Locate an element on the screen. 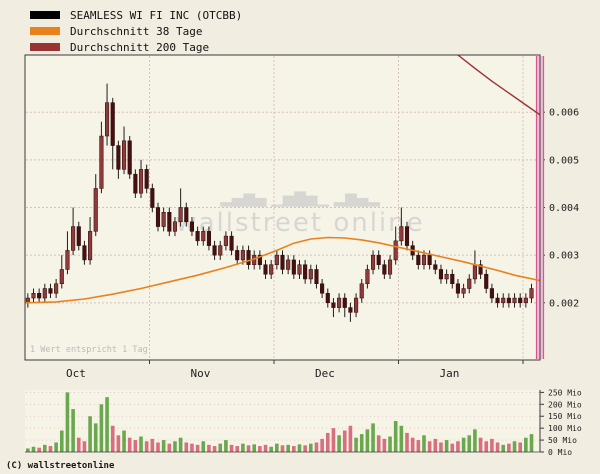  volume-bars is located at coordinates (280, 422).